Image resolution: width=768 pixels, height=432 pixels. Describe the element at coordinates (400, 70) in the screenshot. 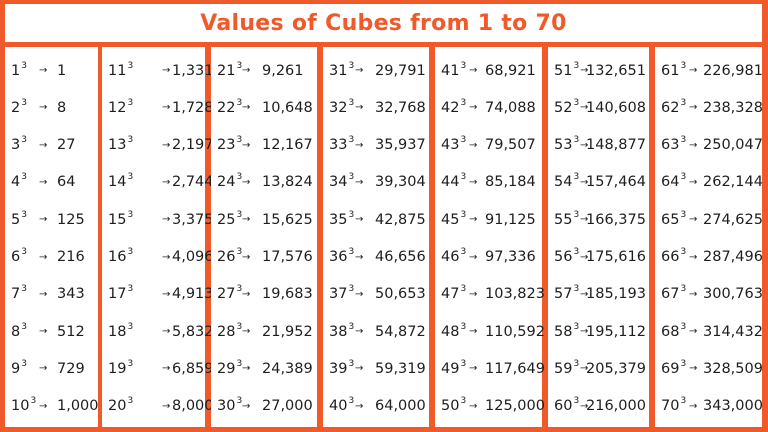

I see `cube-value: 29,791` at that location.